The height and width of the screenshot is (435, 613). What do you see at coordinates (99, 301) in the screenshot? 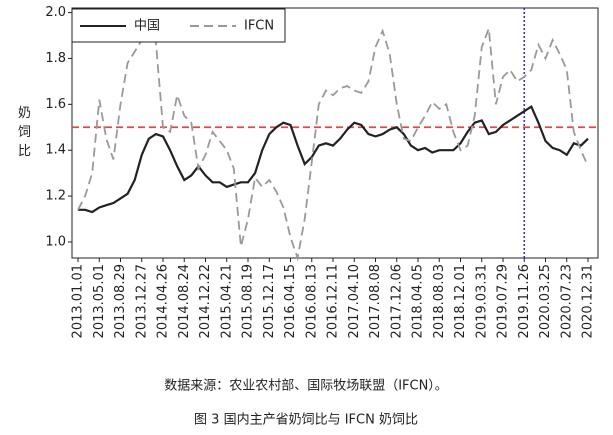
I see `x-tick-label: 2013.05.01` at bounding box center [99, 301].